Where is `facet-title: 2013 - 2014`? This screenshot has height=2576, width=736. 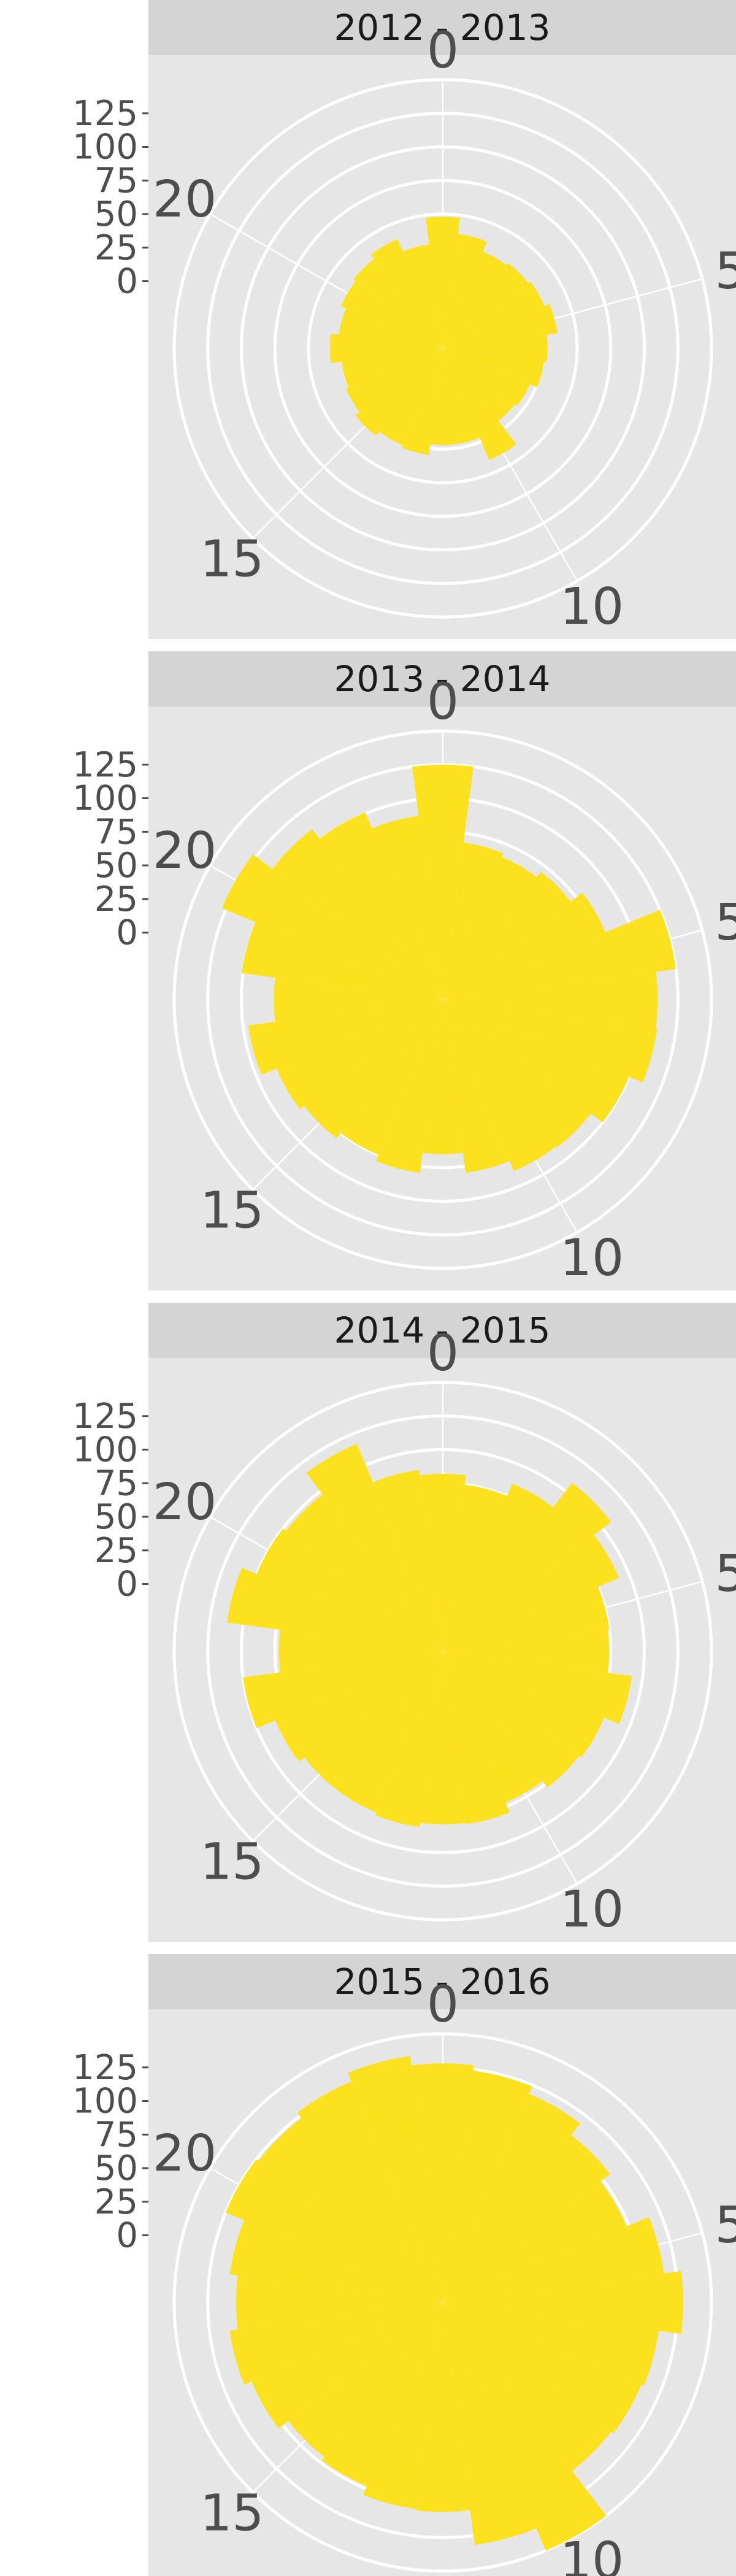
facet-title: 2013 - 2014 is located at coordinates (442, 679).